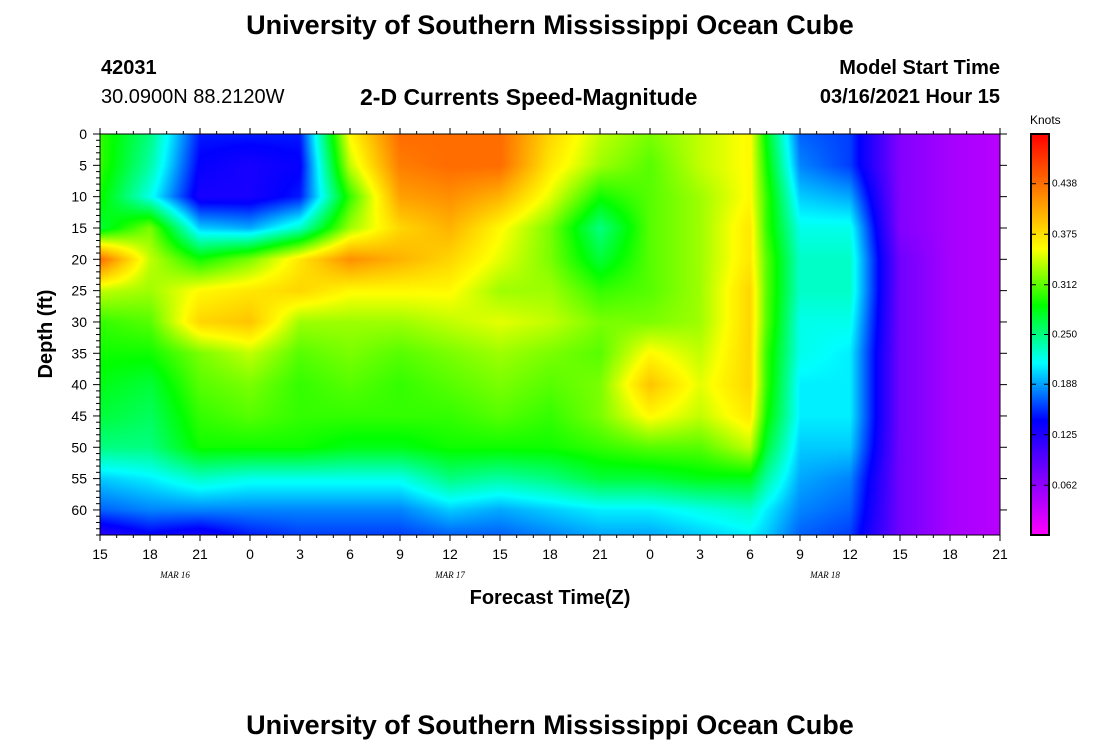 Image resolution: width=1100 pixels, height=750 pixels. What do you see at coordinates (909, 97) in the screenshot?
I see `model-start-value: 03/16/2021 Hour 15` at bounding box center [909, 97].